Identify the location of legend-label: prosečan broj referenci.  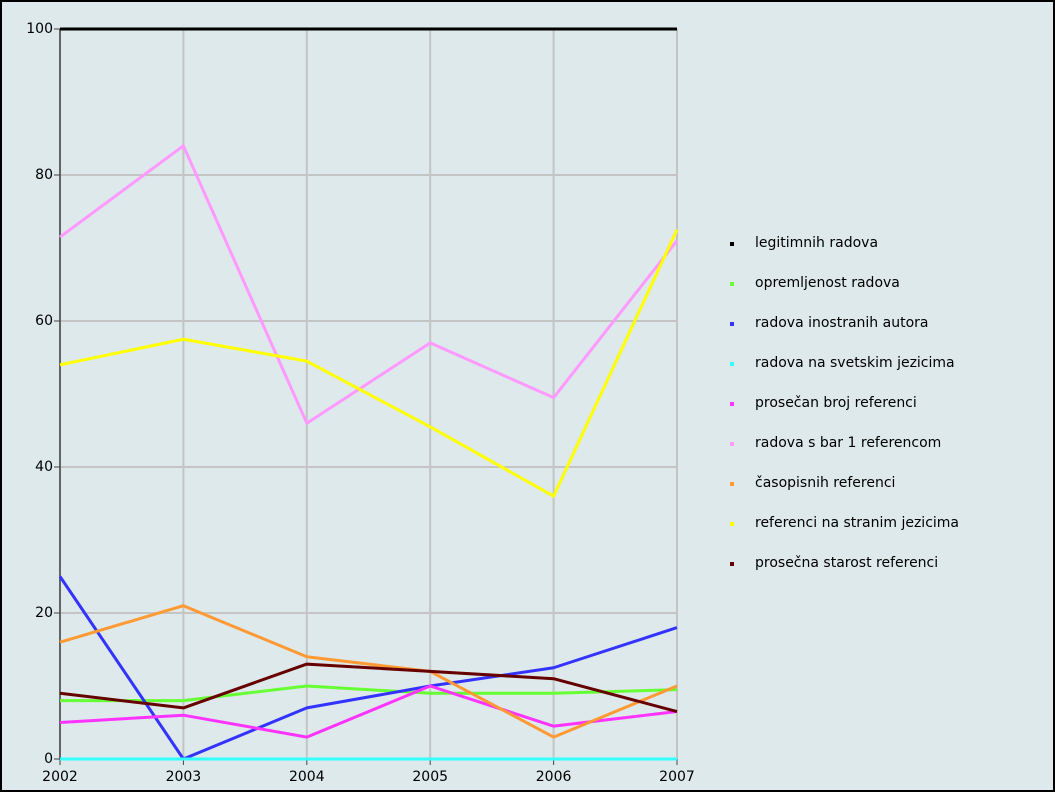
(836, 403).